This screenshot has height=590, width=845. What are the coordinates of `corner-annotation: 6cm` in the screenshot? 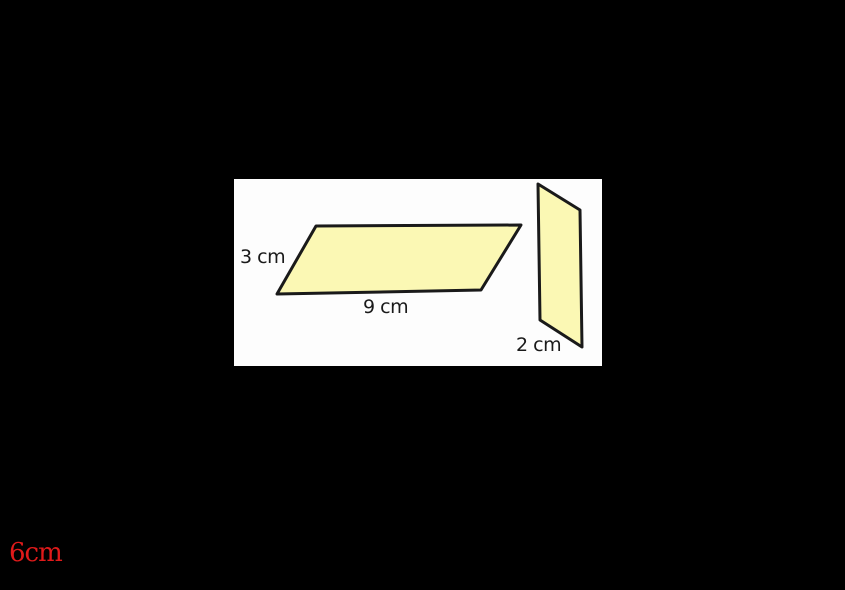 It's located at (36, 553).